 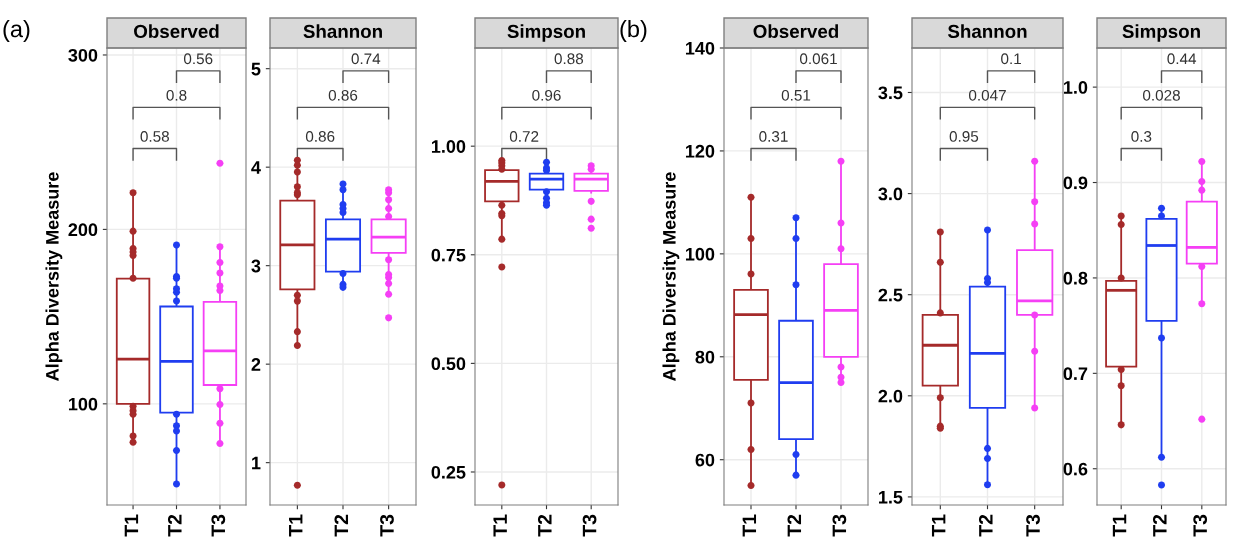 I want to click on annotation: 0.061, so click(x=818, y=59).